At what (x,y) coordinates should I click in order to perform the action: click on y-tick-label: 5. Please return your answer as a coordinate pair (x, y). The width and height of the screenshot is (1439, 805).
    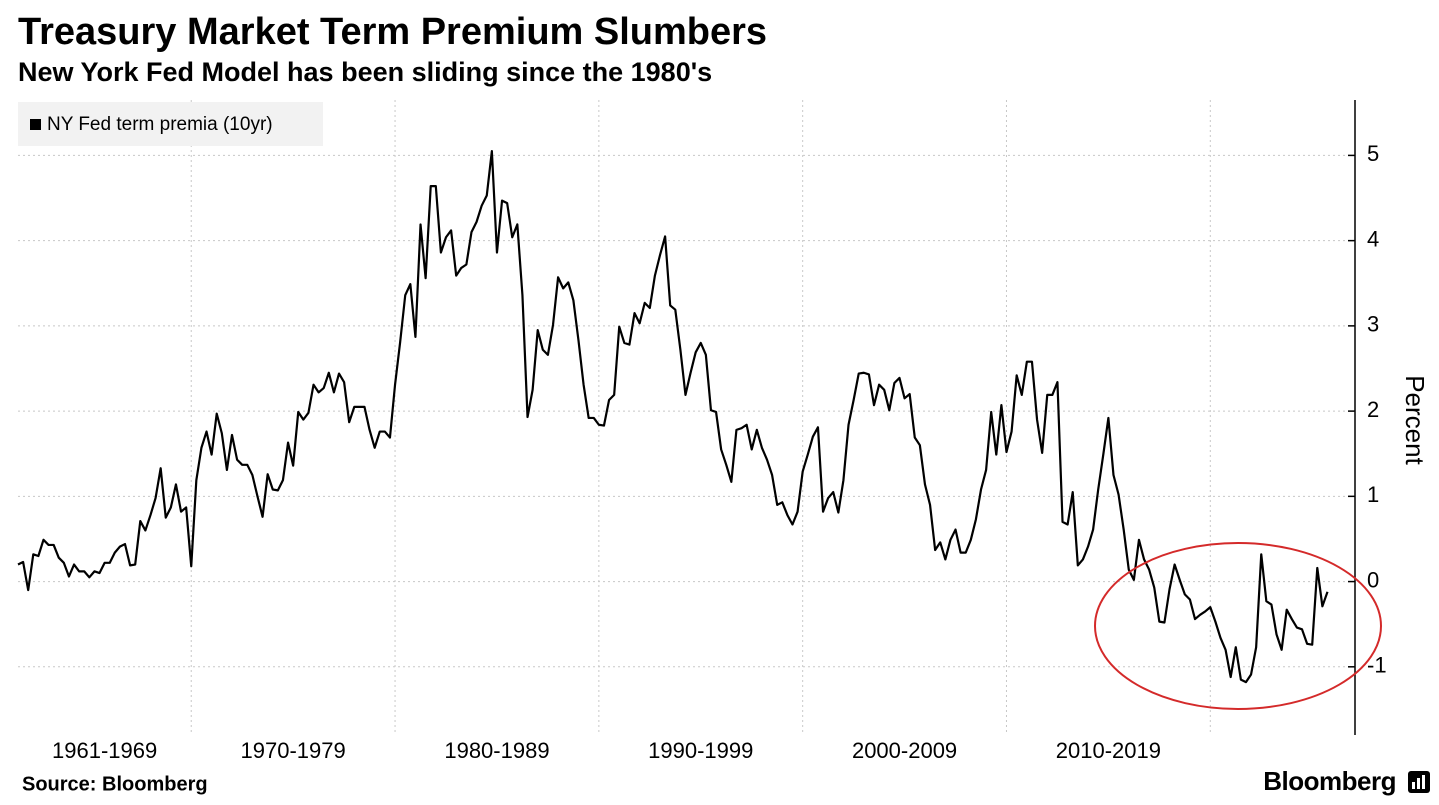
    Looking at the image, I should click on (1373, 153).